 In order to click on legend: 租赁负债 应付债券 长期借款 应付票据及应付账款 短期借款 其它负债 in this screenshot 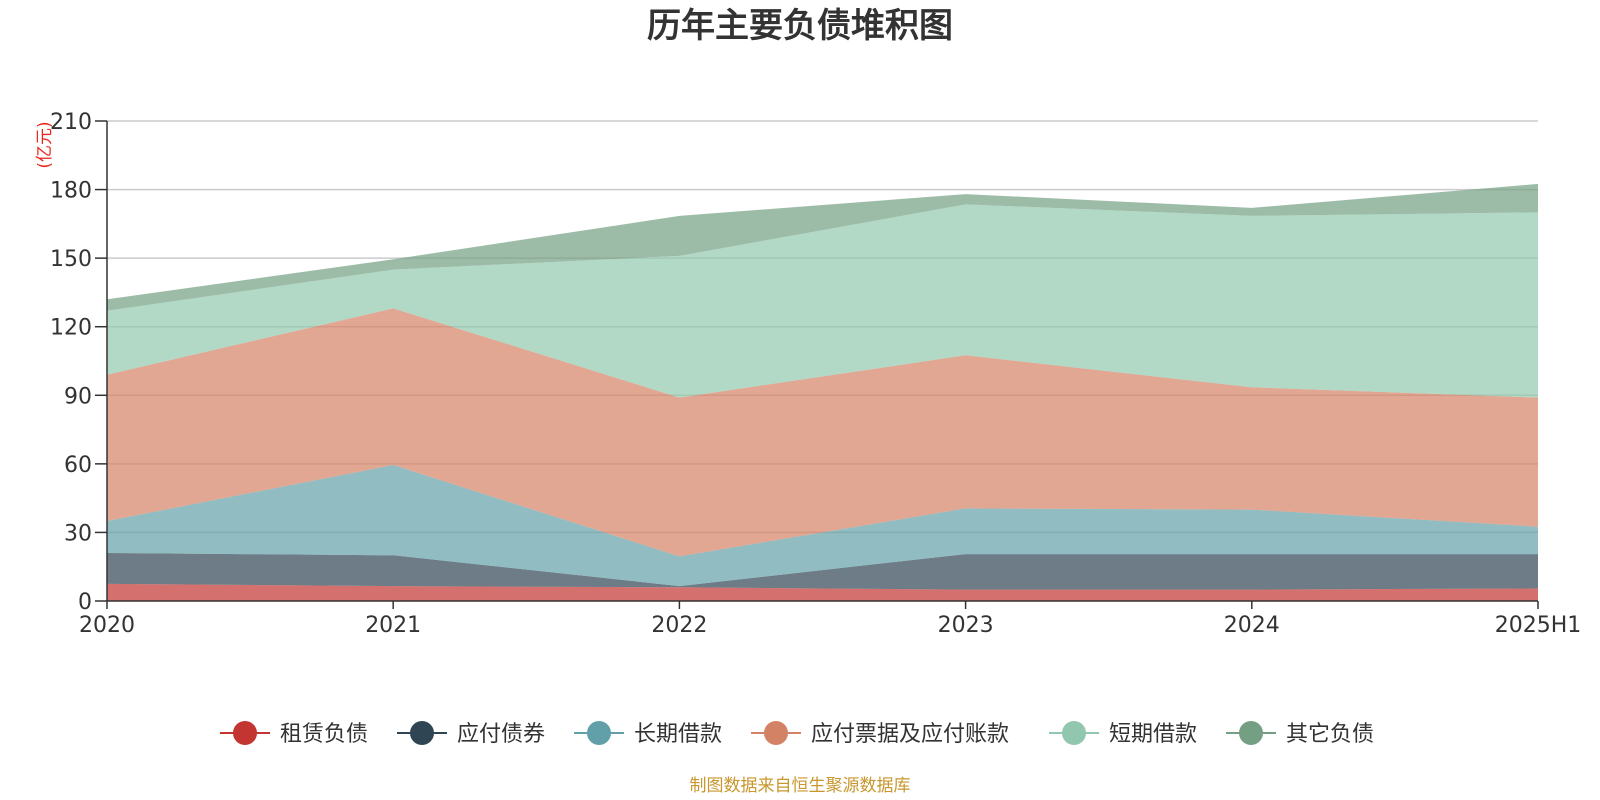, I will do `click(797, 734)`.